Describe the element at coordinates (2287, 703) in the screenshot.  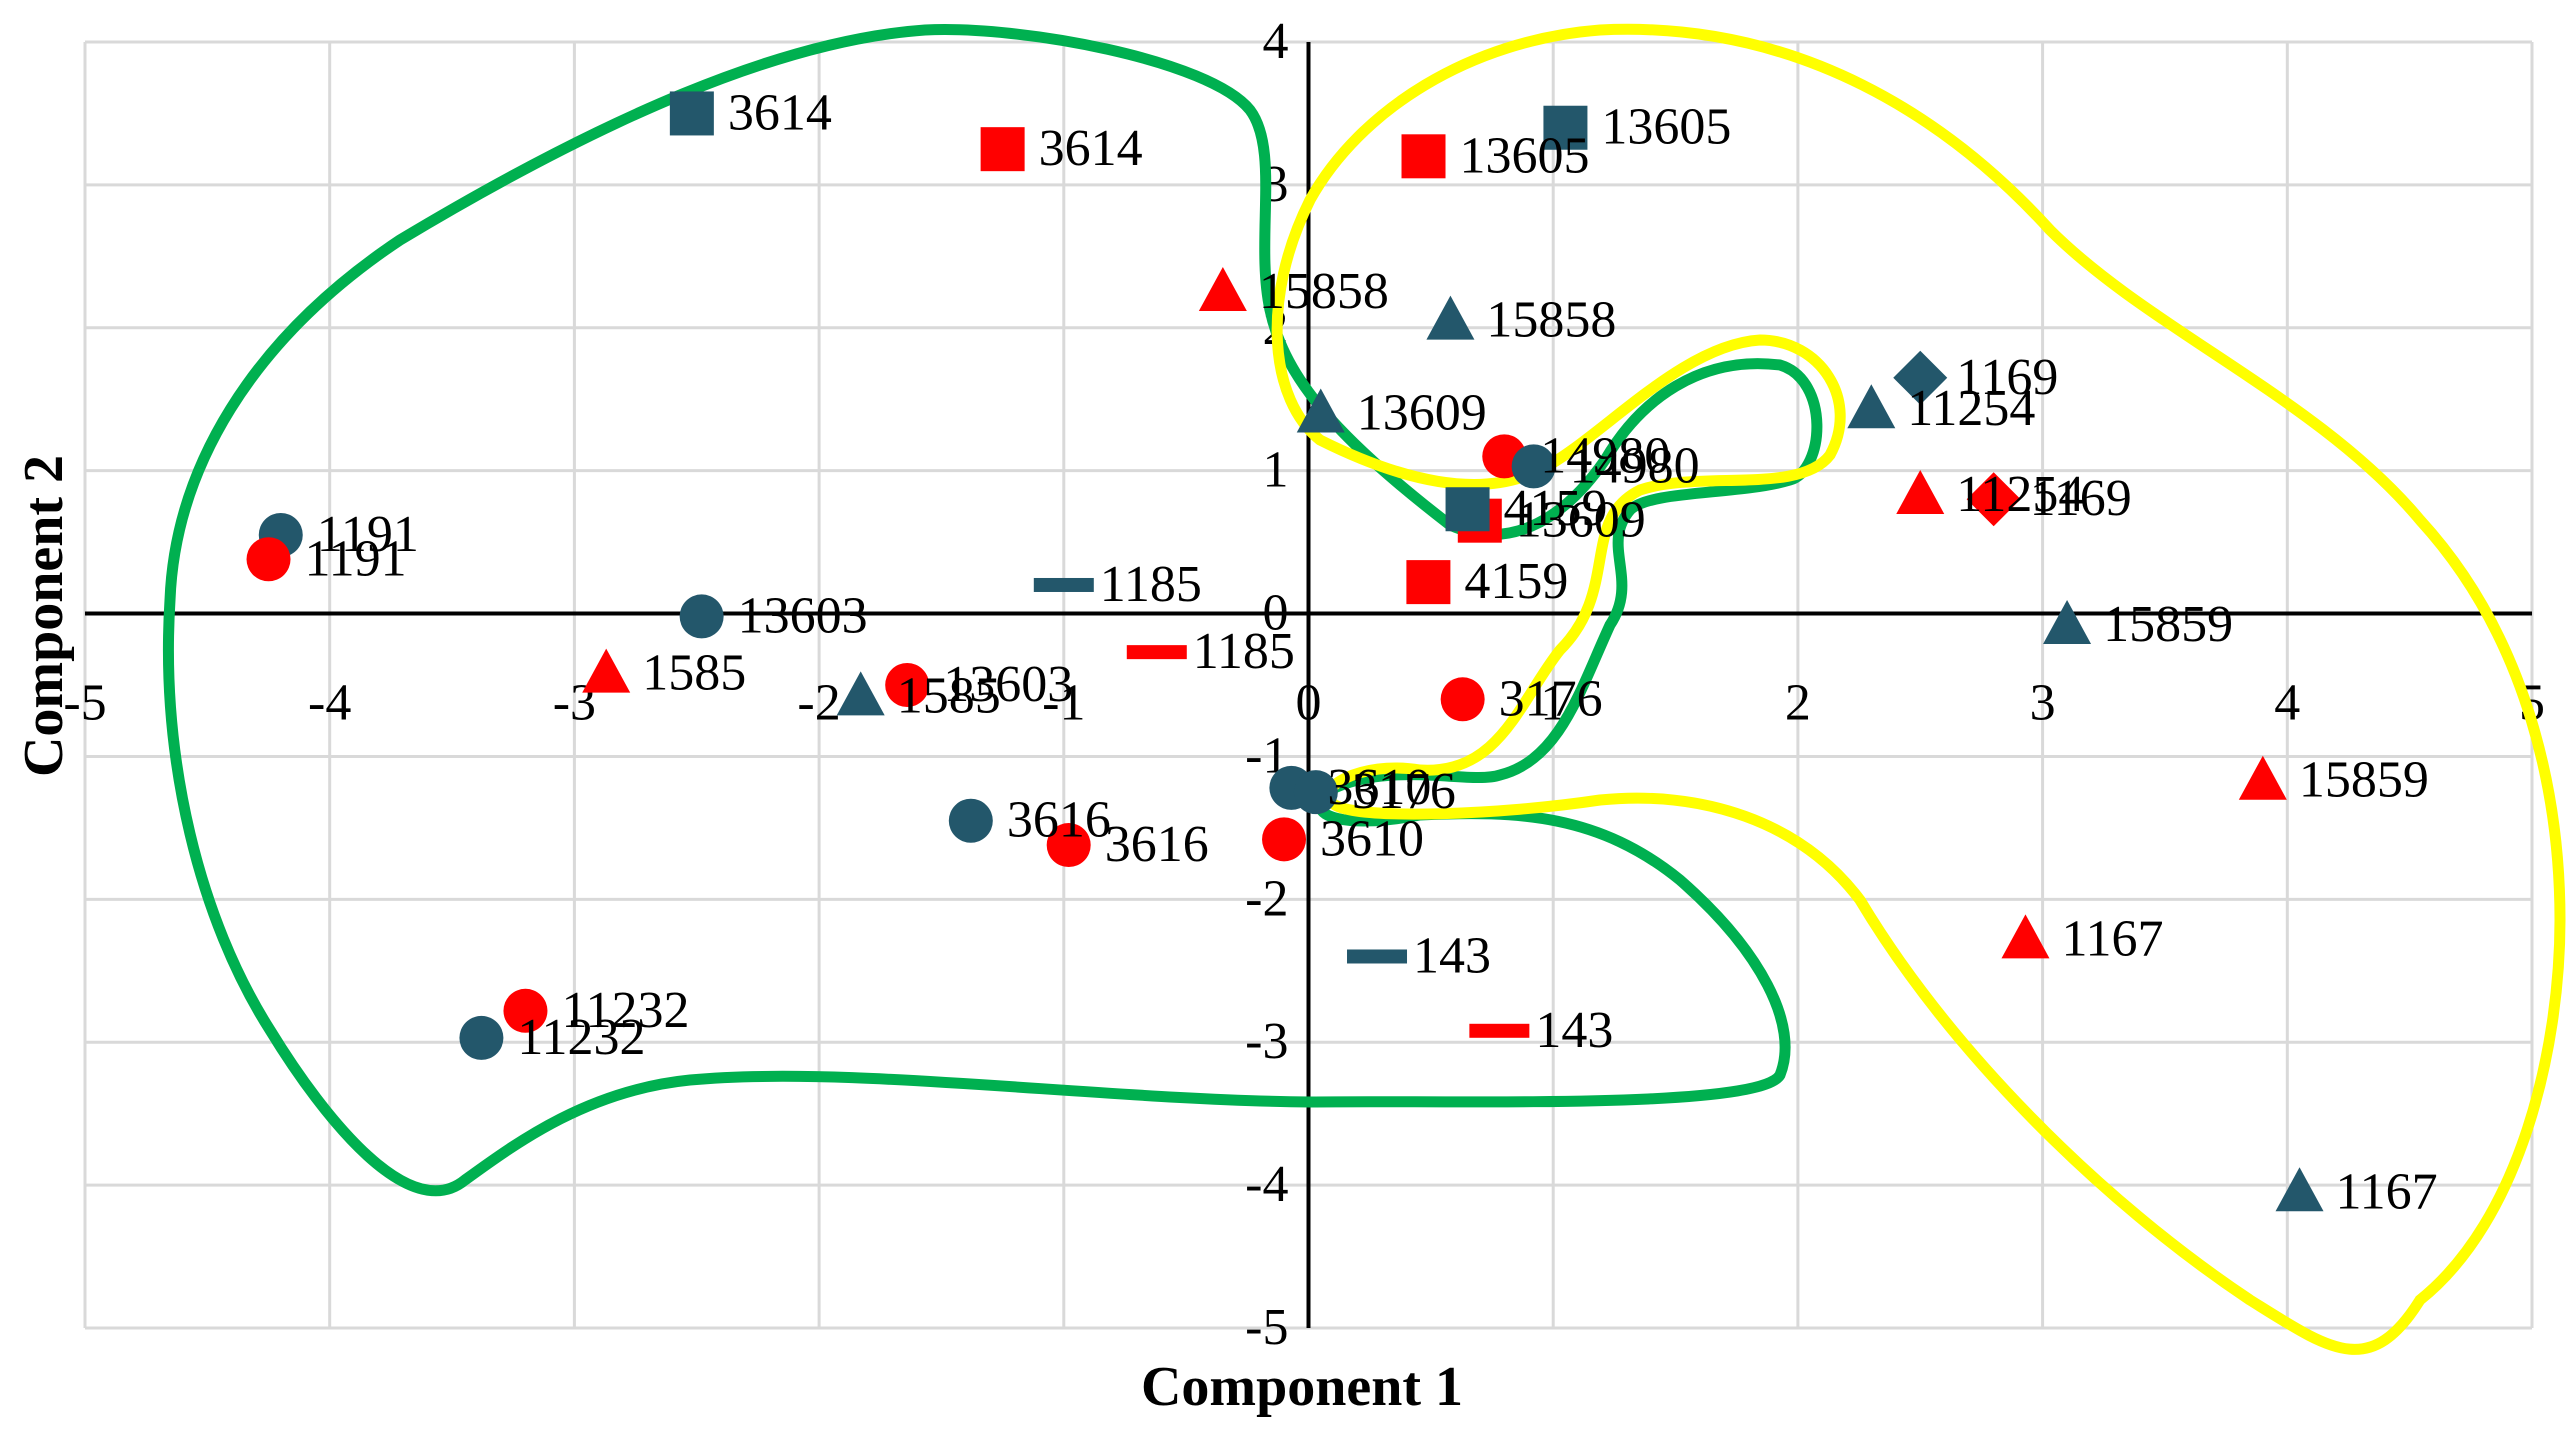
I see `x-tick-label-9: 4` at that location.